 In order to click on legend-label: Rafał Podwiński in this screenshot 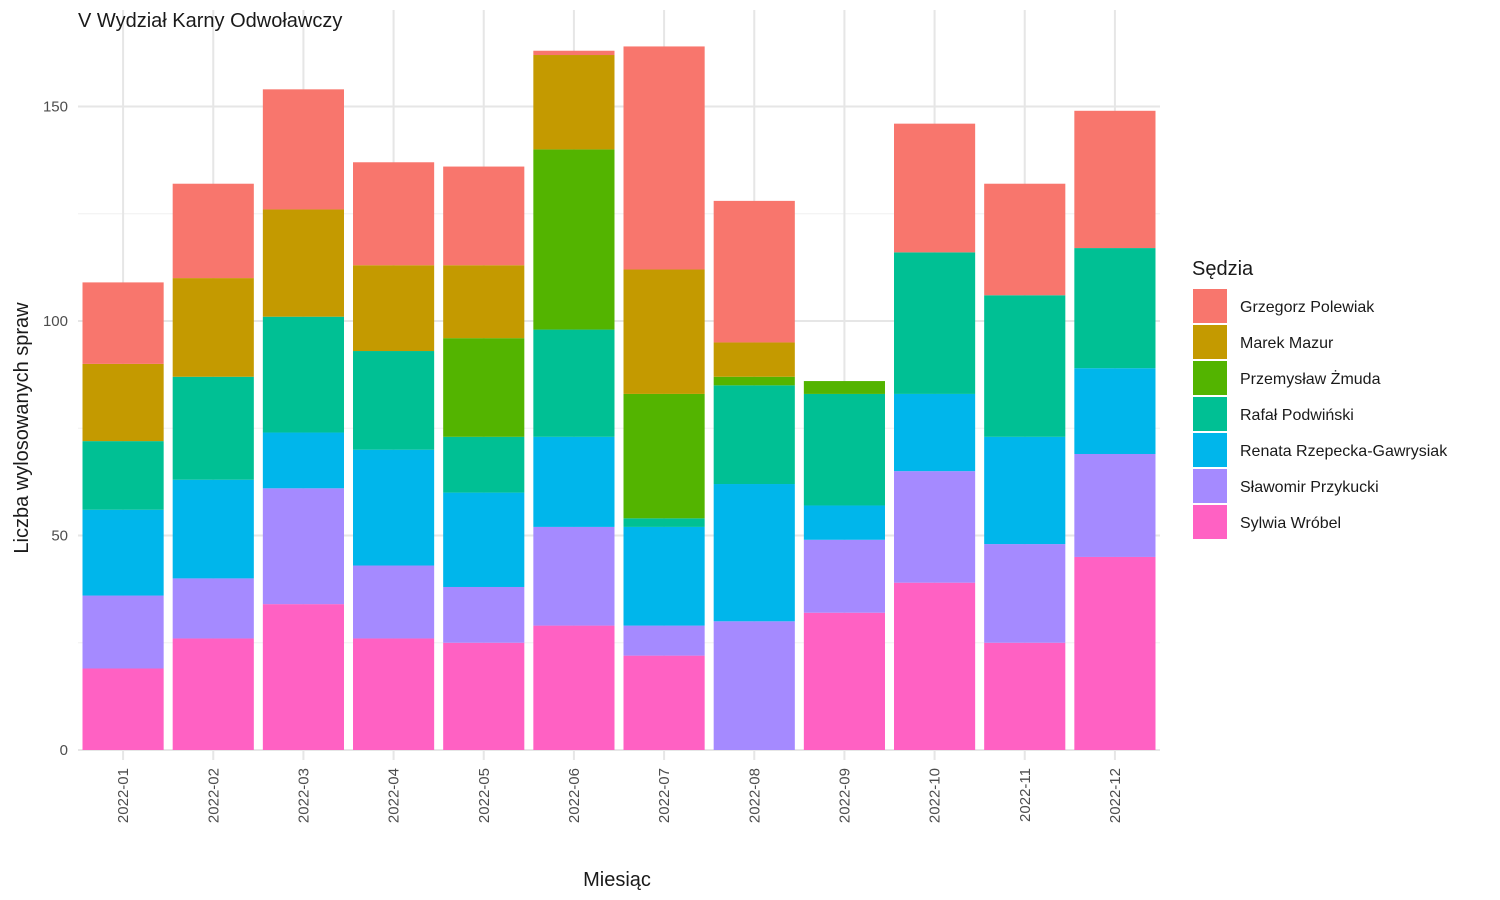, I will do `click(1297, 415)`.